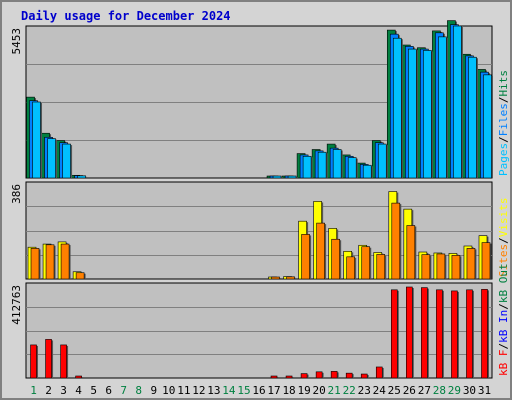  I want to click on x-tick-label-day-25: 25, so click(394, 390).